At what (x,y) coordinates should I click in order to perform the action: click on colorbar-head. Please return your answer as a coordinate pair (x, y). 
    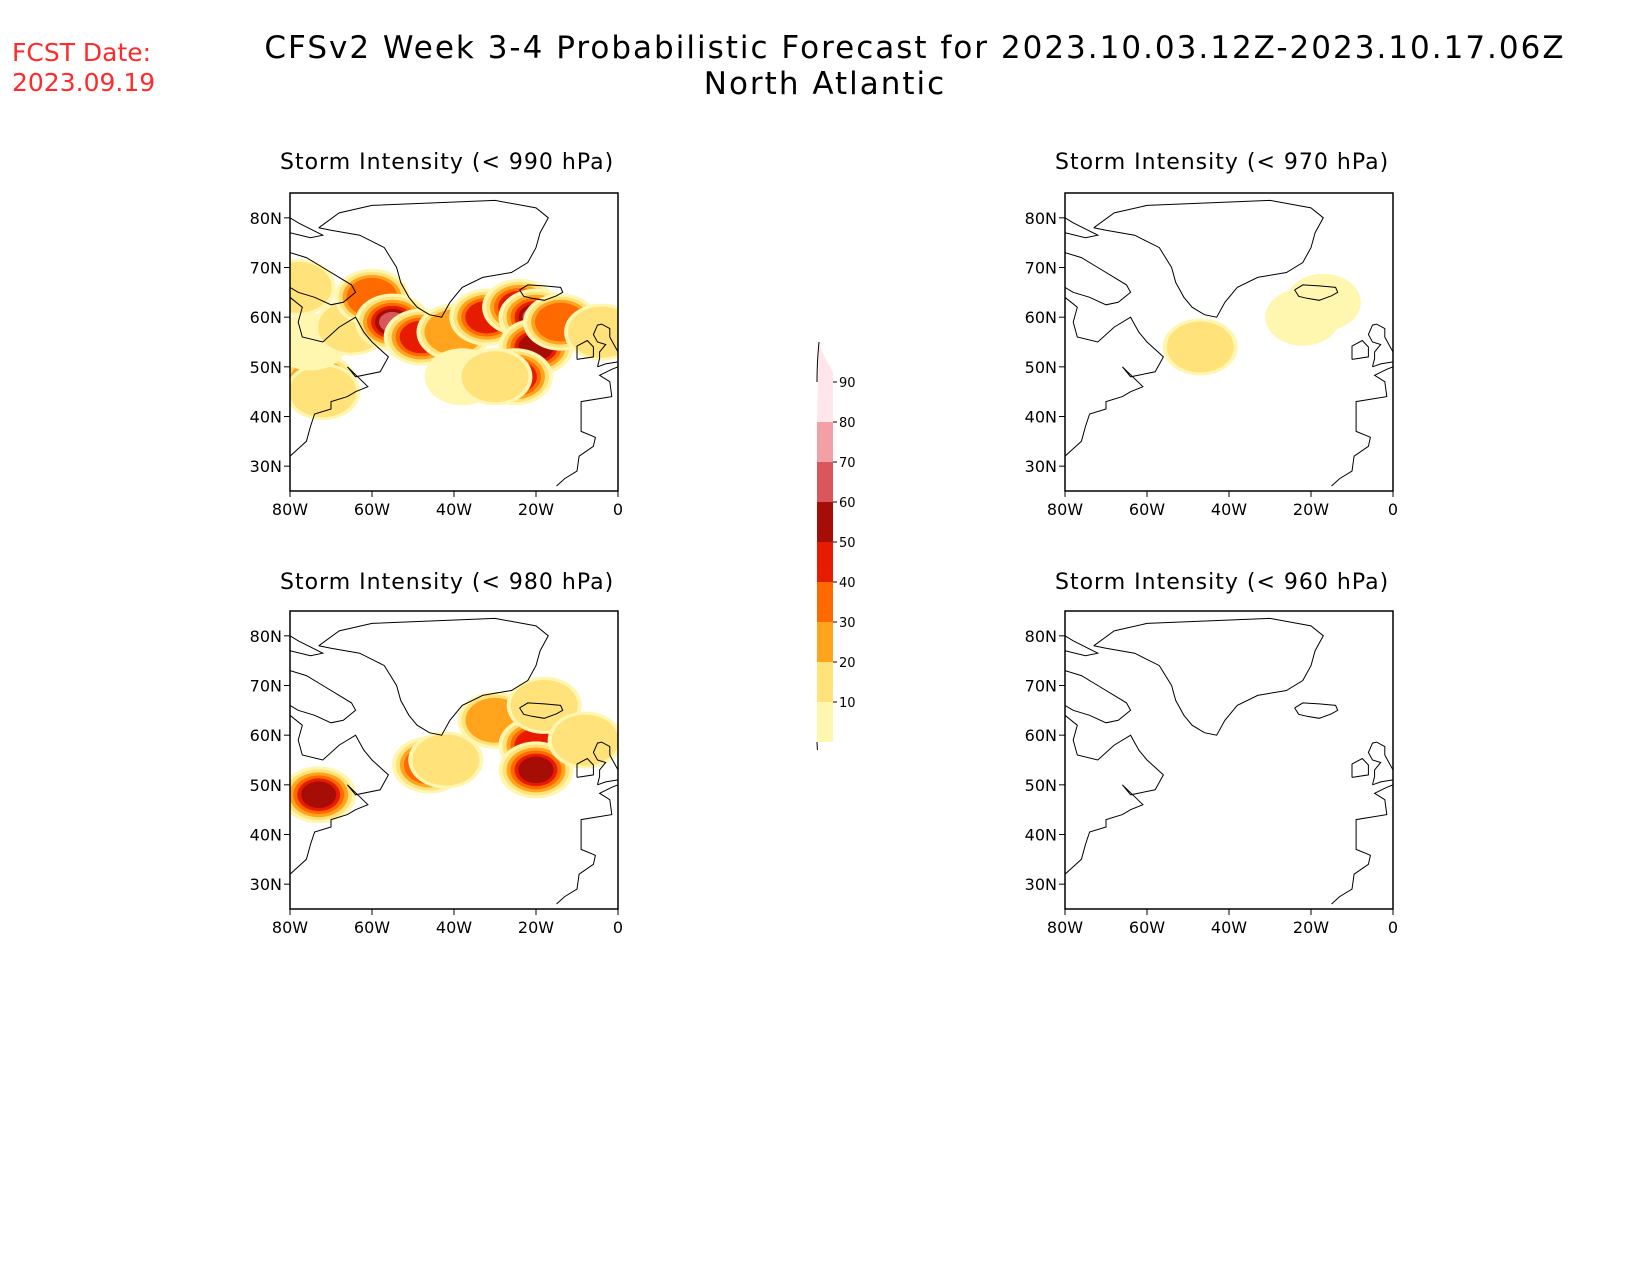
    Looking at the image, I should click on (818, 362).